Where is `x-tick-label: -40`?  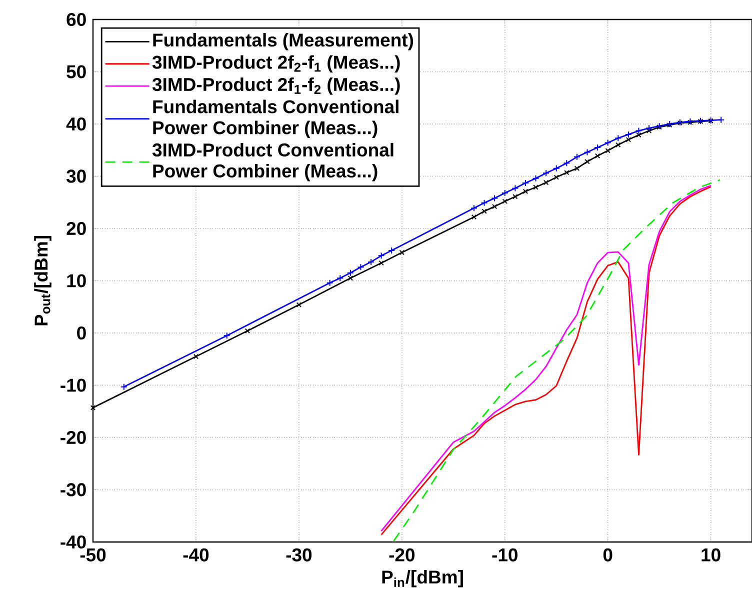
x-tick-label: -40 is located at coordinates (196, 555).